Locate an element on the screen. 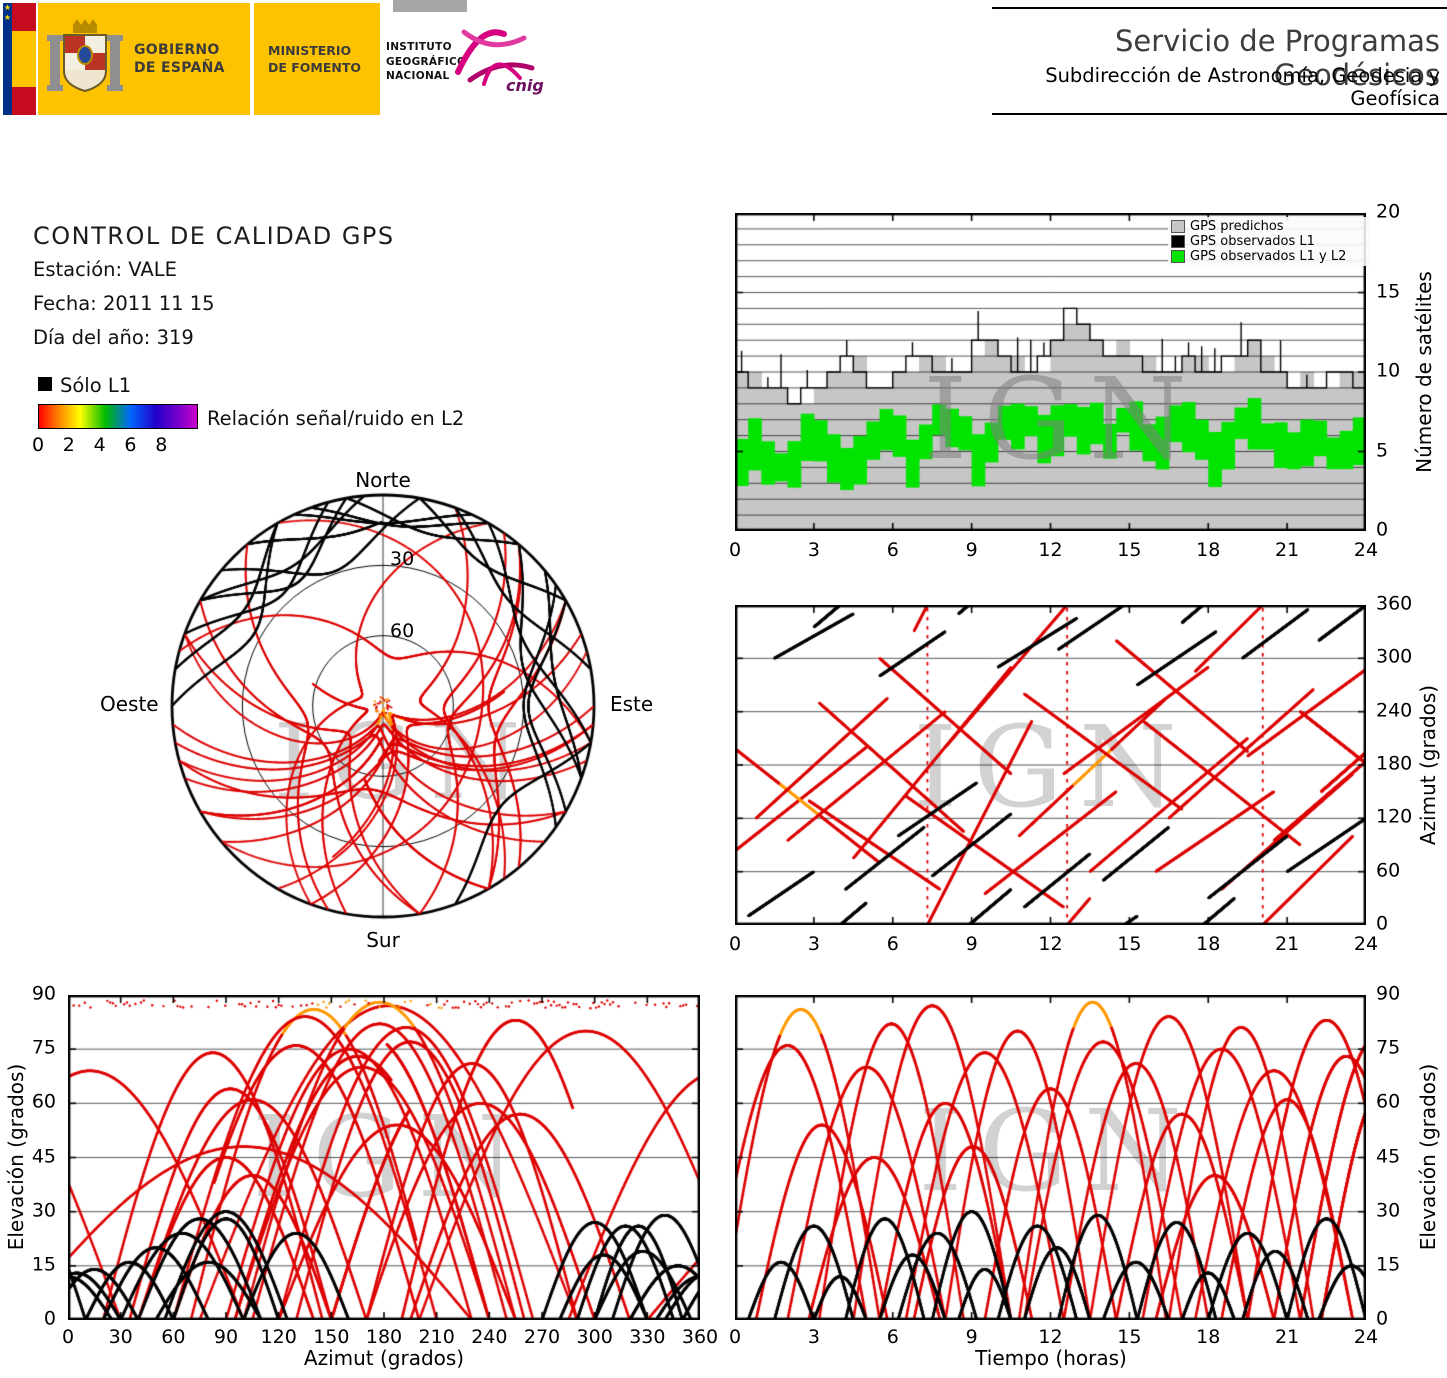 Image resolution: width=1447 pixels, height=1378 pixels. ministerio-line2: DE FOMENTO is located at coordinates (315, 67).